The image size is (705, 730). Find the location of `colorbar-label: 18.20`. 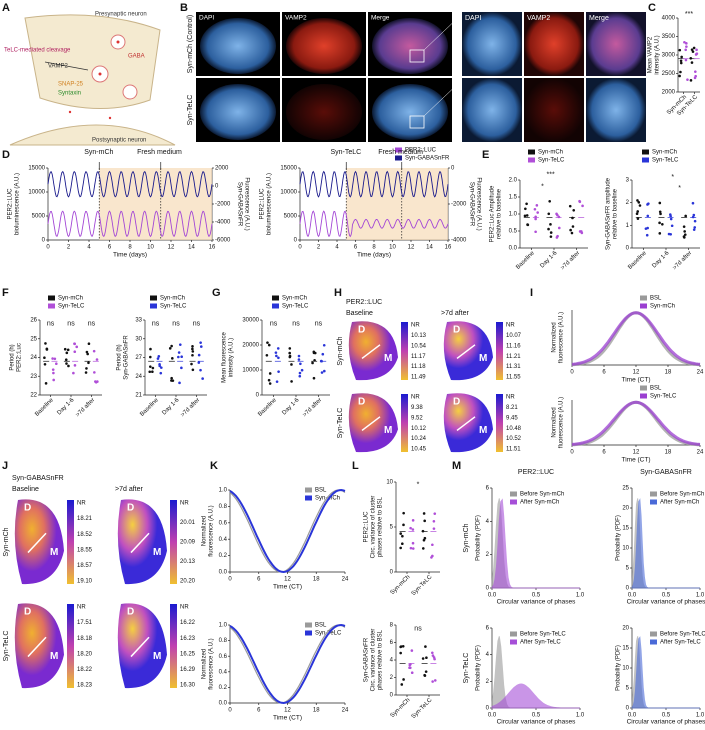

colorbar-label: 18.20 is located at coordinates (85, 654).